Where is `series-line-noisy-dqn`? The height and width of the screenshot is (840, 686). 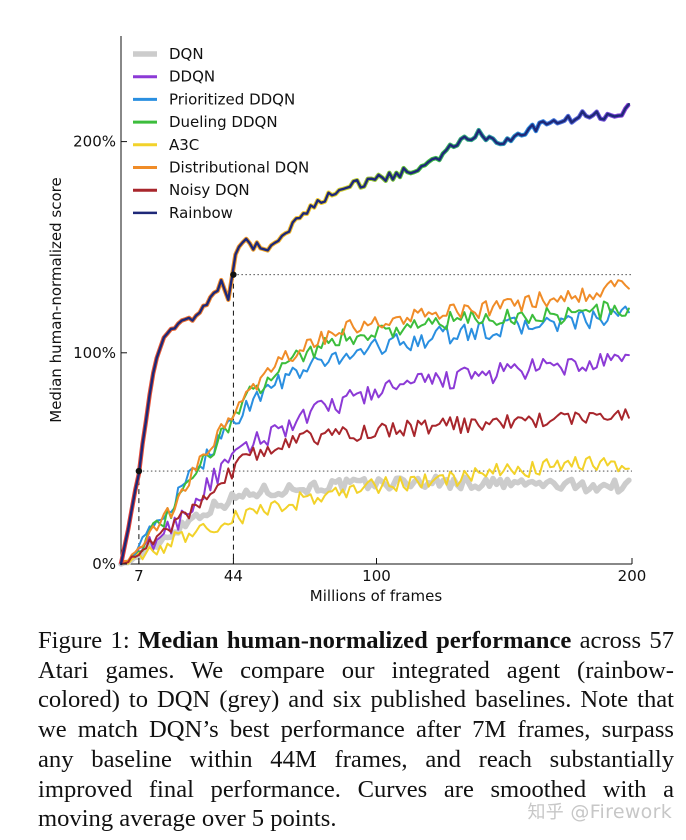
series-line-noisy-dqn is located at coordinates (375, 486).